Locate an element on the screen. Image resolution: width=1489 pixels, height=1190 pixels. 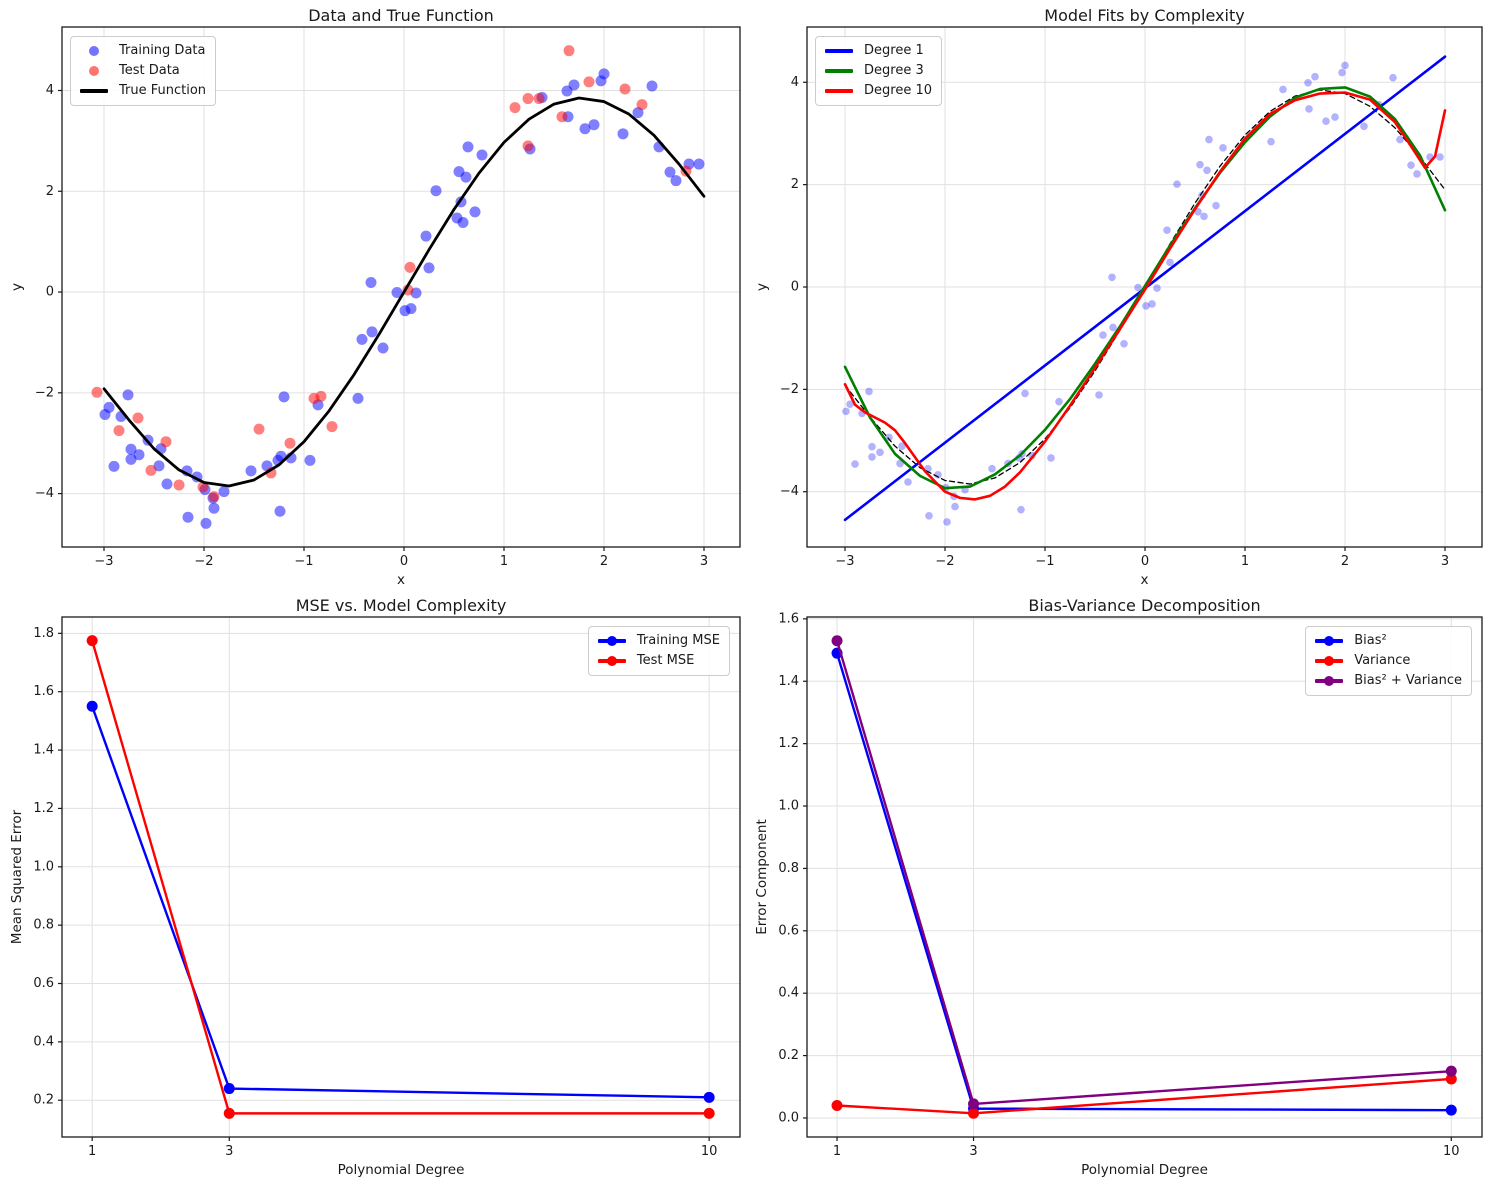
x-axis-label-3: Polynomial Degree is located at coordinates (401, 1170).